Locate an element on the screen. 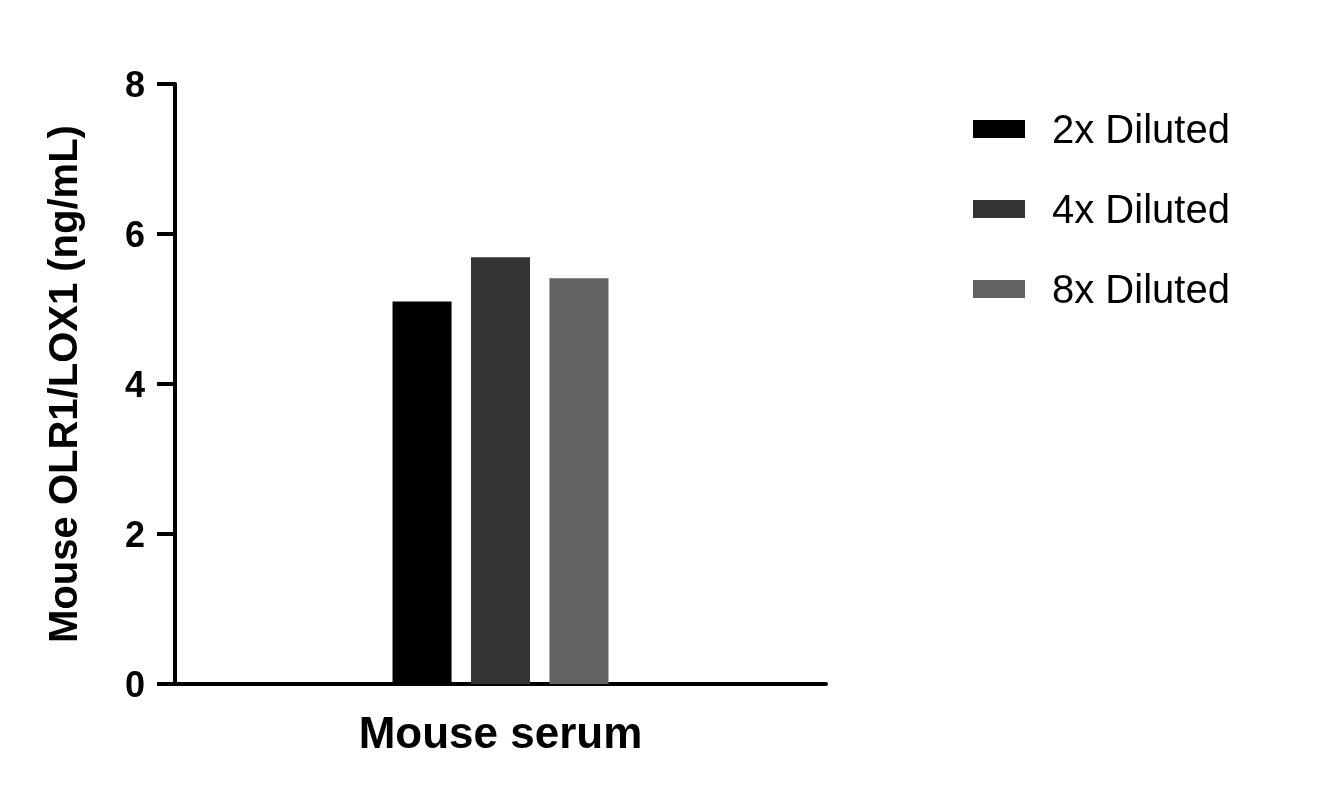  legend-label: 4x Diluted is located at coordinates (1141, 209).